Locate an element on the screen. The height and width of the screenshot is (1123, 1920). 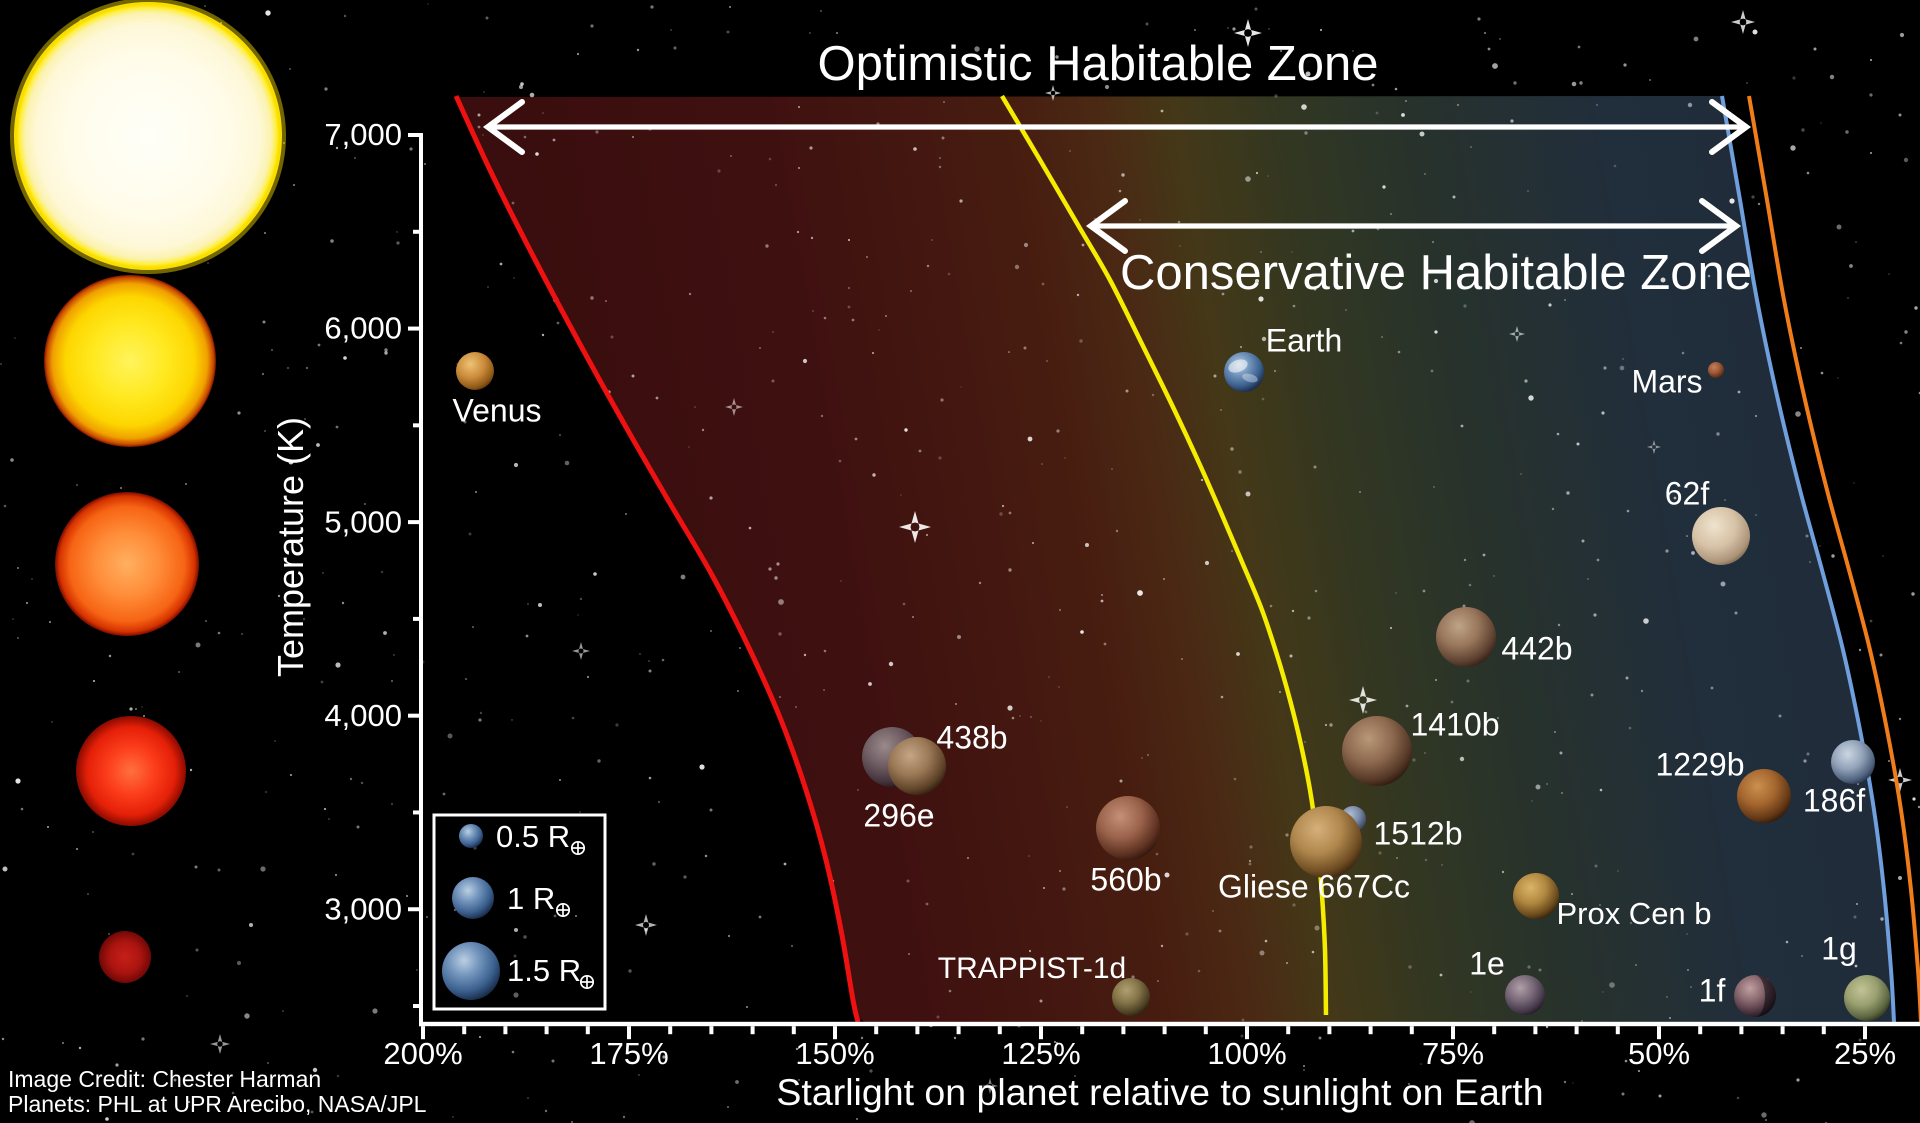
svg-text: 1 R is located at coordinates (531, 898).